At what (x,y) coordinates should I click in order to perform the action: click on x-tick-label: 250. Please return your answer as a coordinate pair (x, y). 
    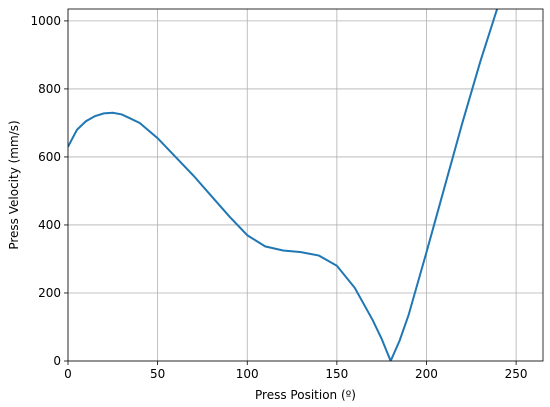
    Looking at the image, I should click on (516, 374).